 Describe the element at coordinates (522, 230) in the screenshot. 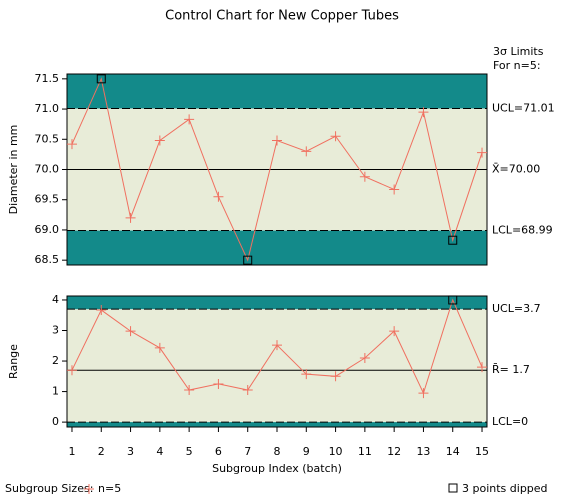

I see `lcl-label: LCL=68.99` at that location.